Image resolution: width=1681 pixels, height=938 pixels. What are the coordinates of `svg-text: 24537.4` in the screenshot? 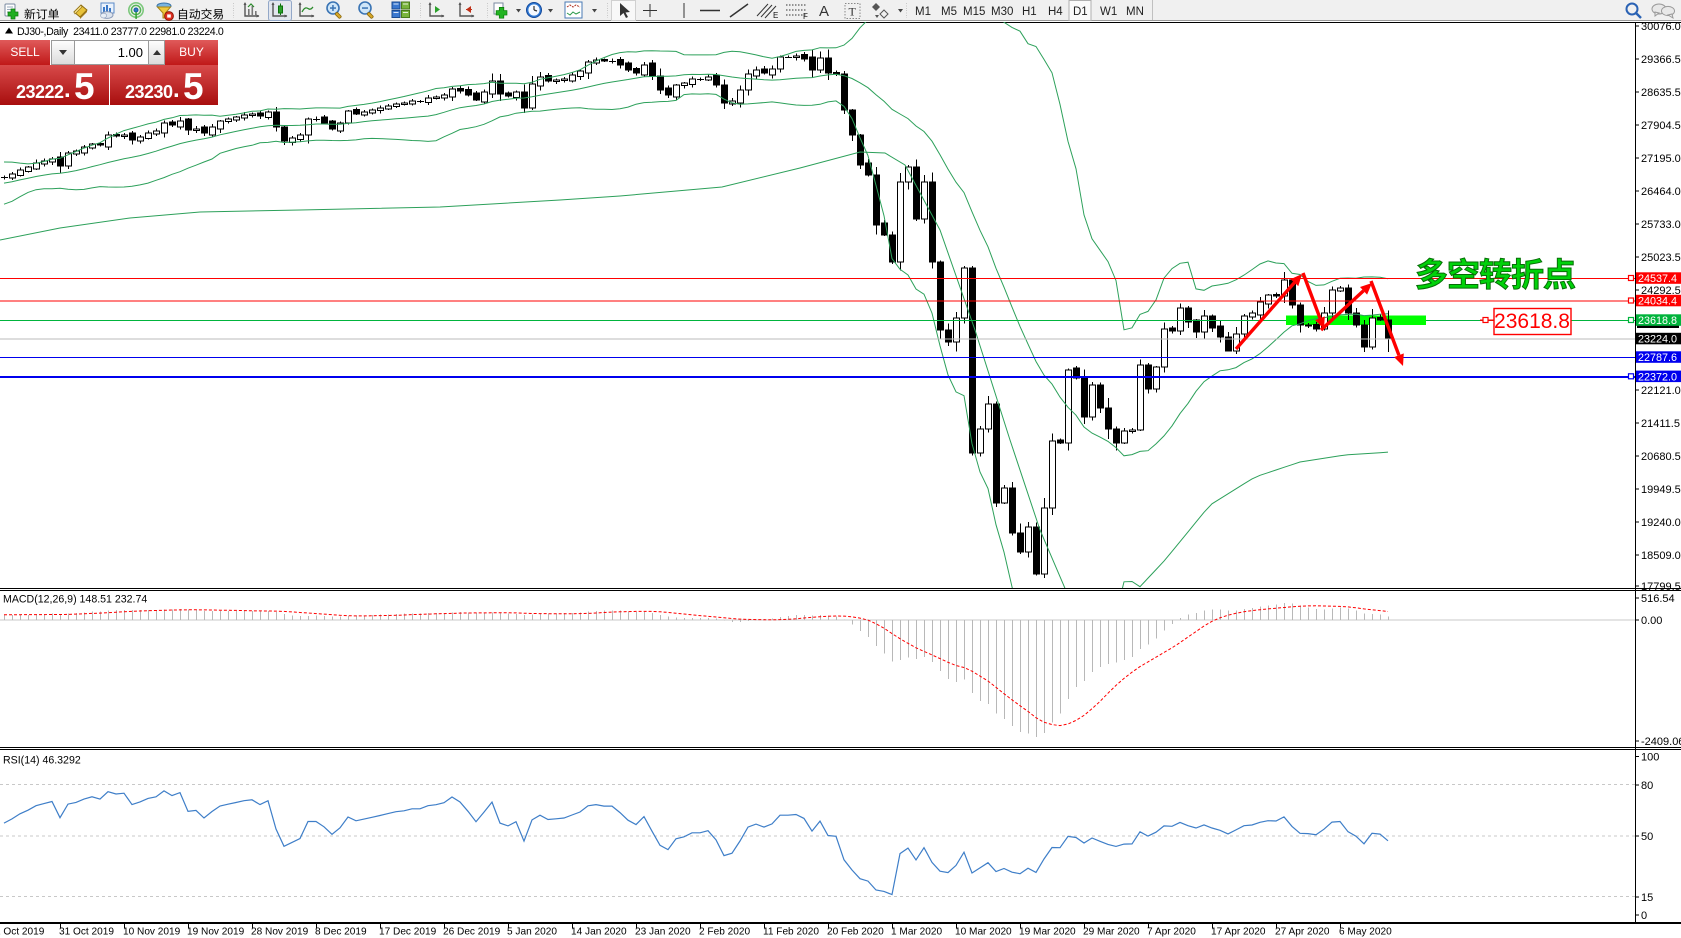 It's located at (1657, 279).